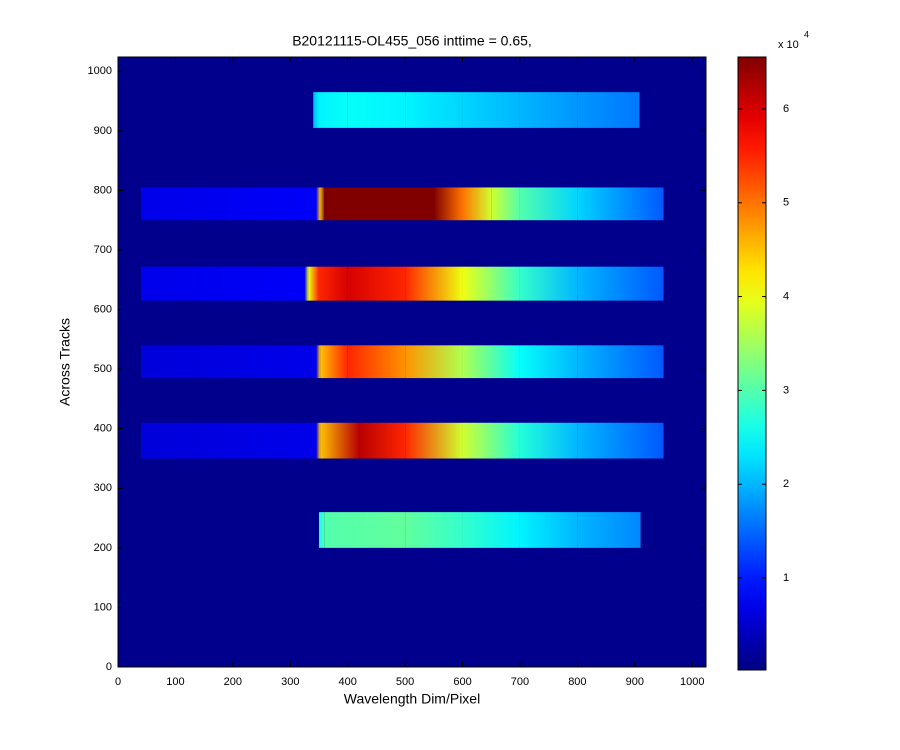  What do you see at coordinates (462, 682) in the screenshot?
I see `x-tick-label: 600` at bounding box center [462, 682].